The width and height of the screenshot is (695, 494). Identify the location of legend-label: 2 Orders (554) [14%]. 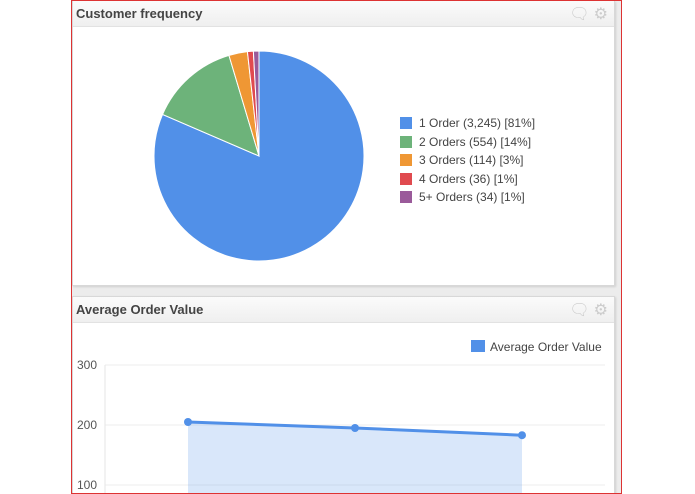
(475, 141).